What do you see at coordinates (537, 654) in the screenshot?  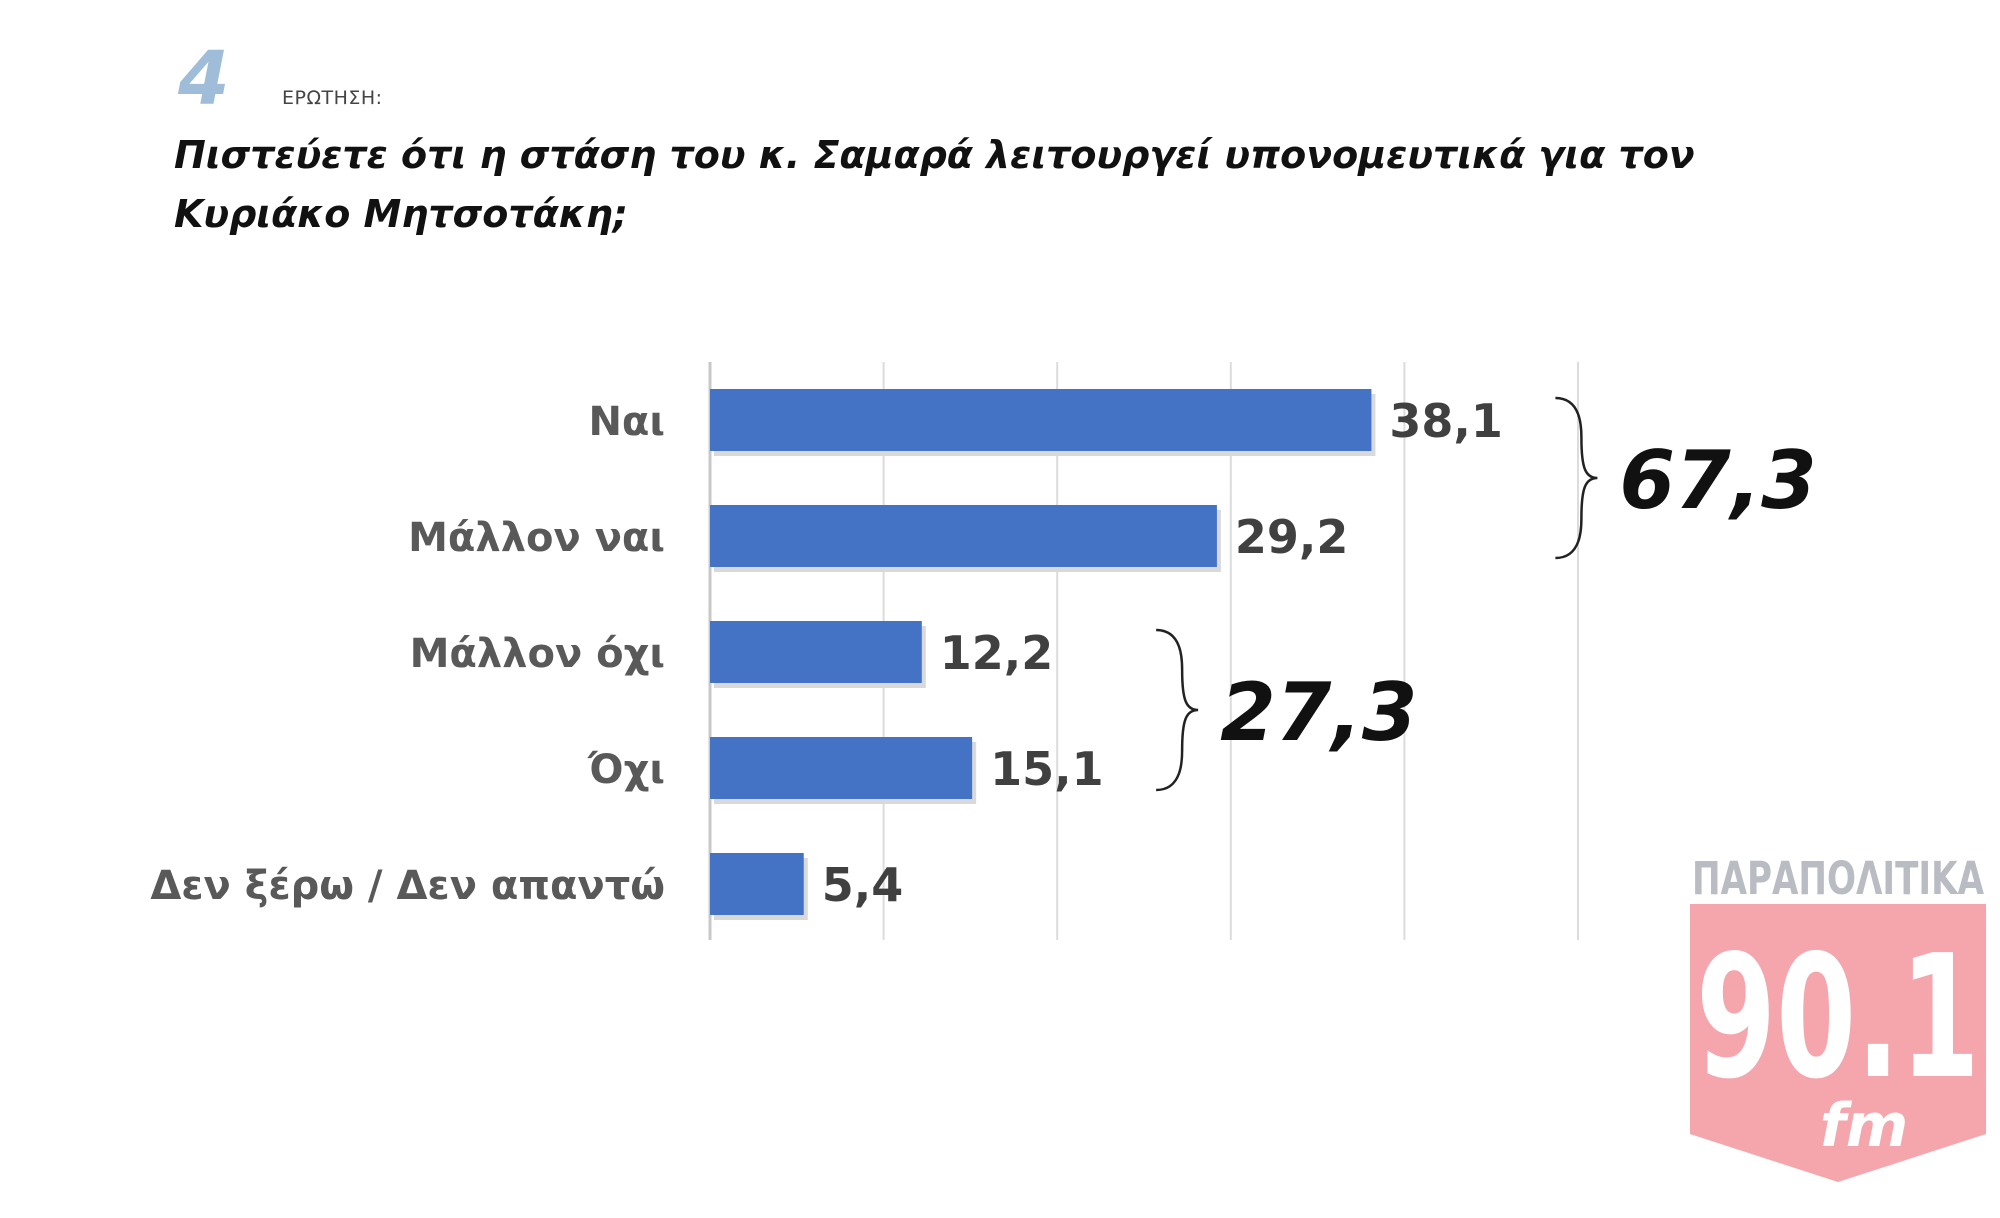 I see `category-label: Μάλλον όχι` at bounding box center [537, 654].